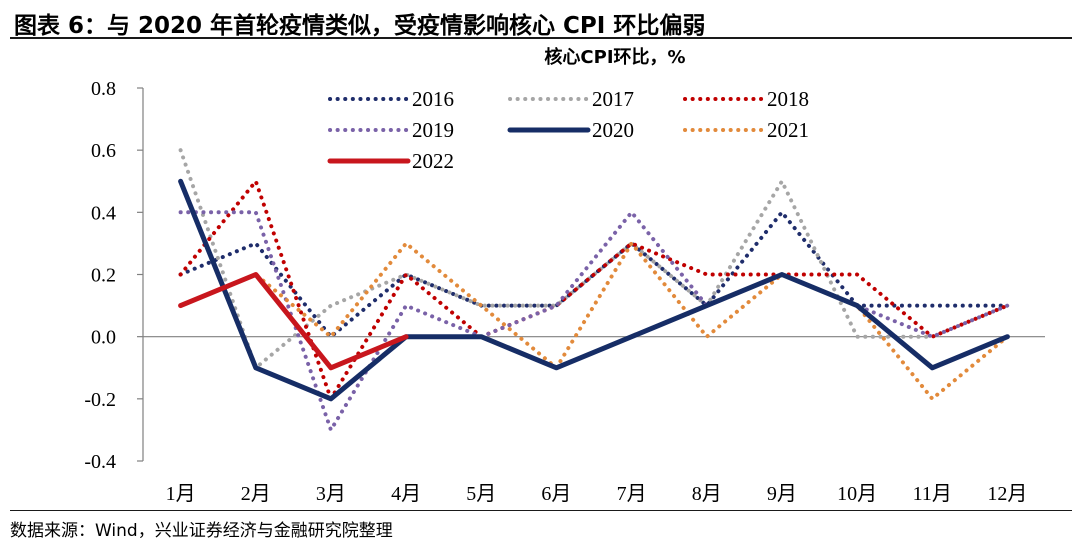 This screenshot has width=1080, height=548. Describe the element at coordinates (932, 494) in the screenshot. I see `x-tick-label: 11月` at that location.